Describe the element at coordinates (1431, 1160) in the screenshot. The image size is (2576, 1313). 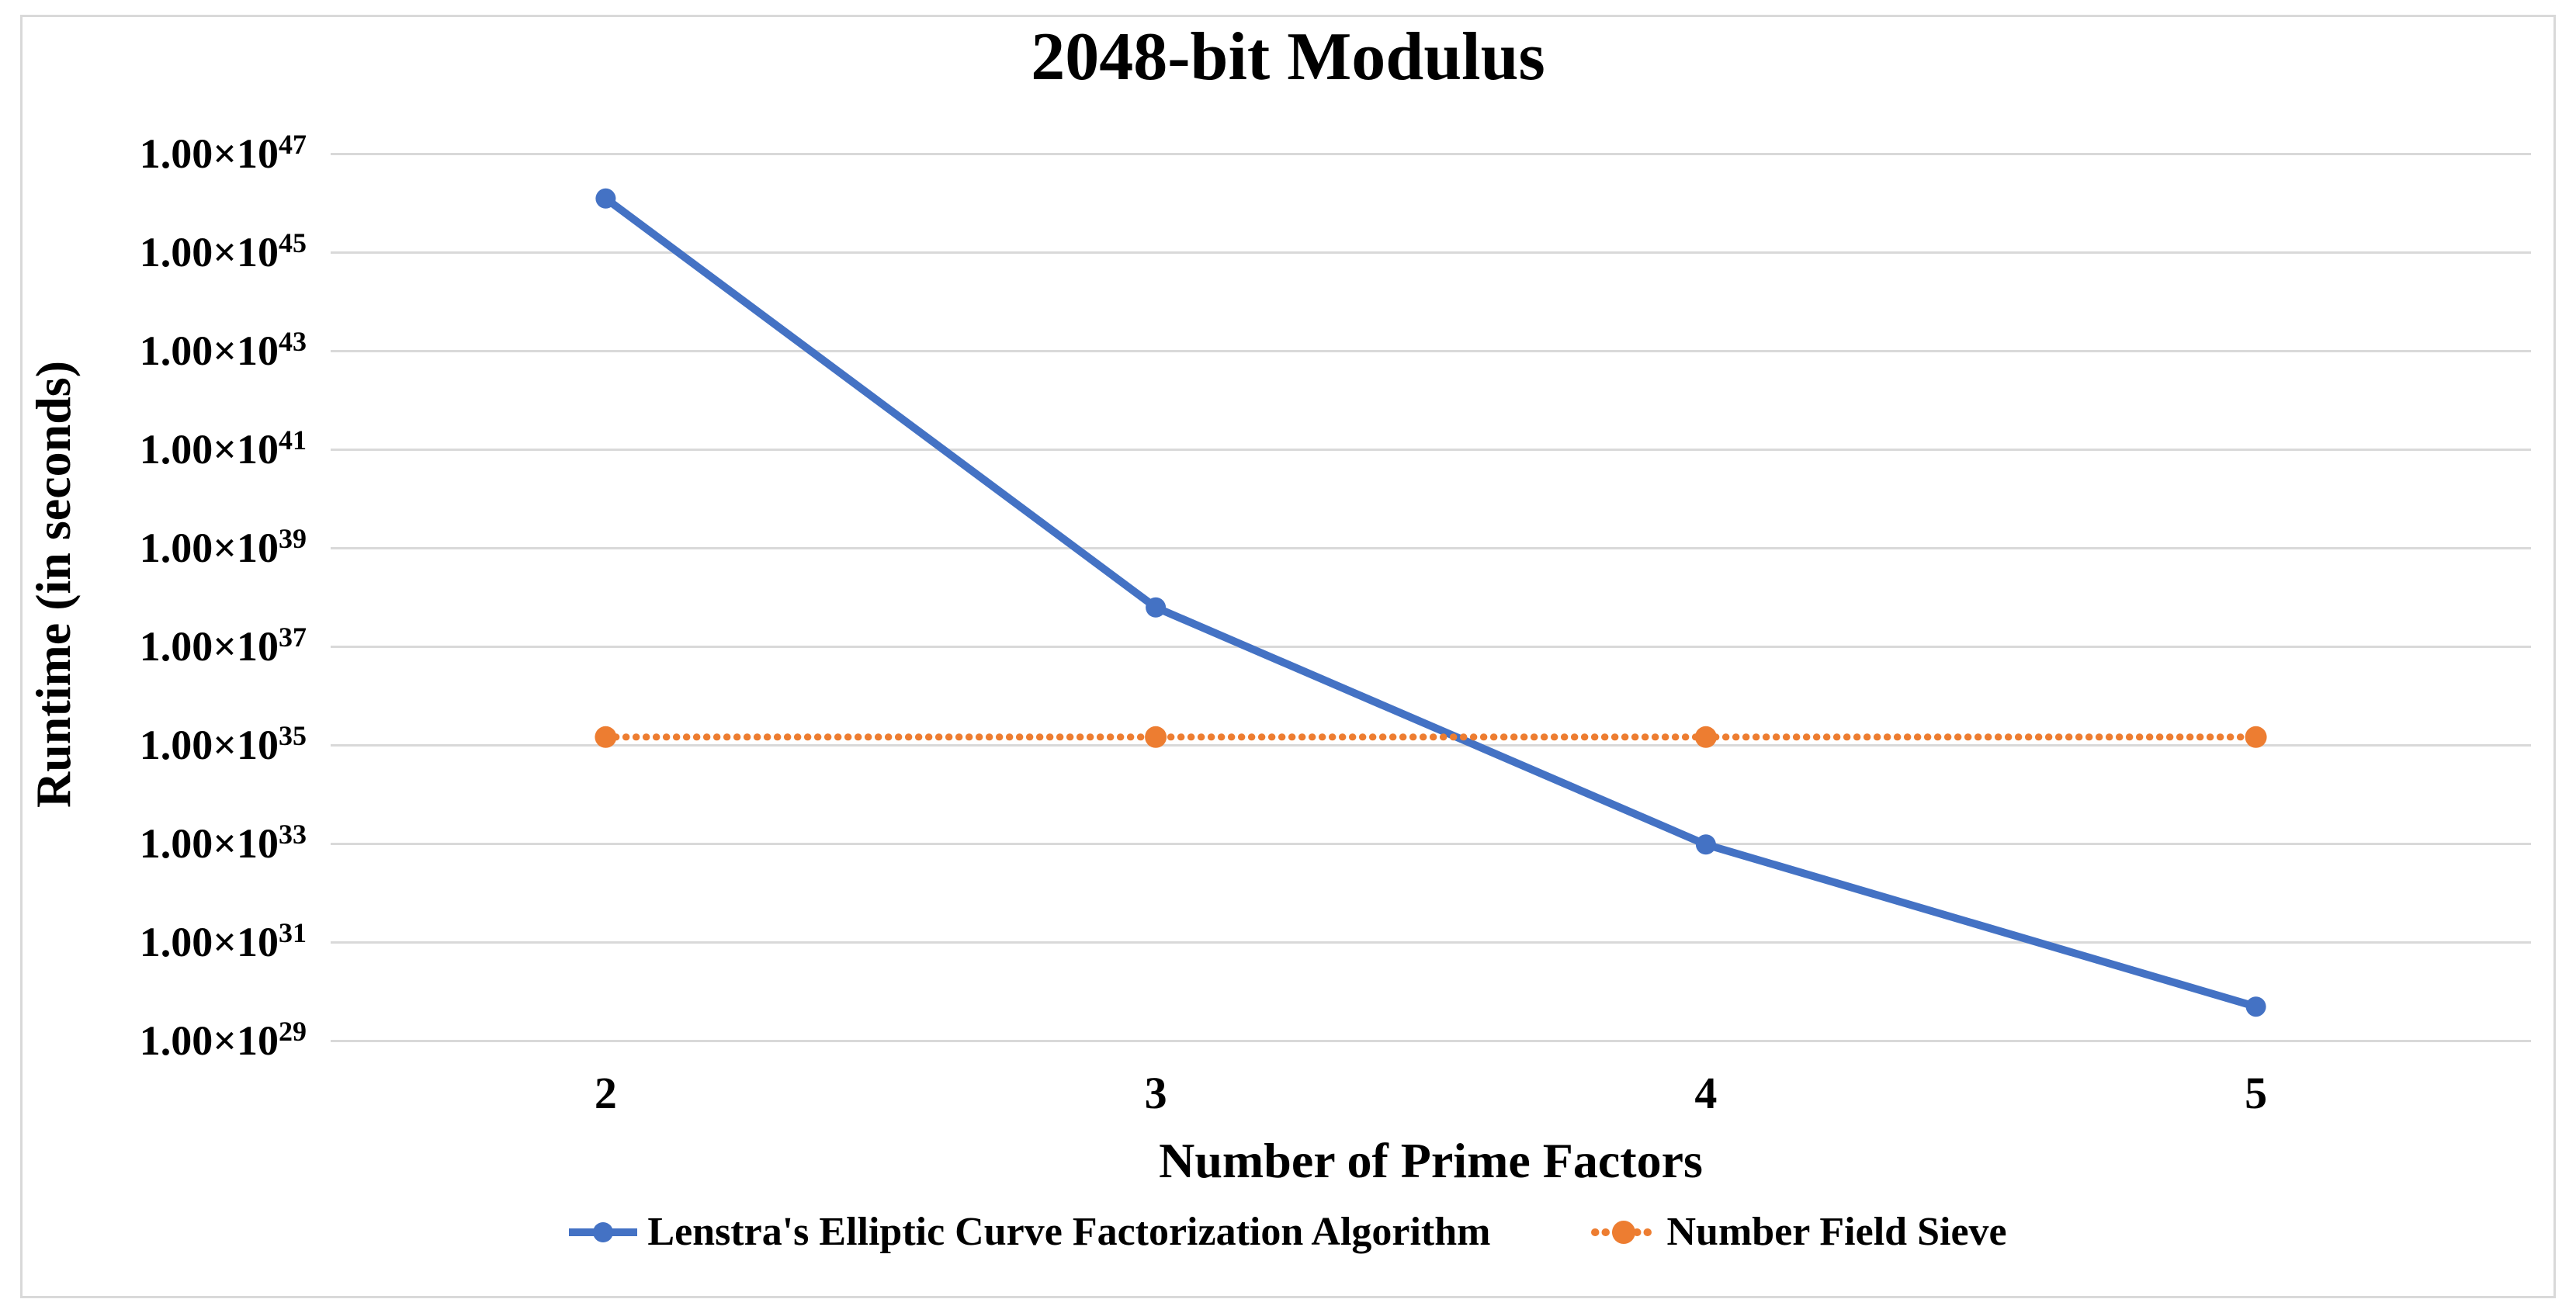
I see `x-axis-title: Number of Prime Factors` at that location.